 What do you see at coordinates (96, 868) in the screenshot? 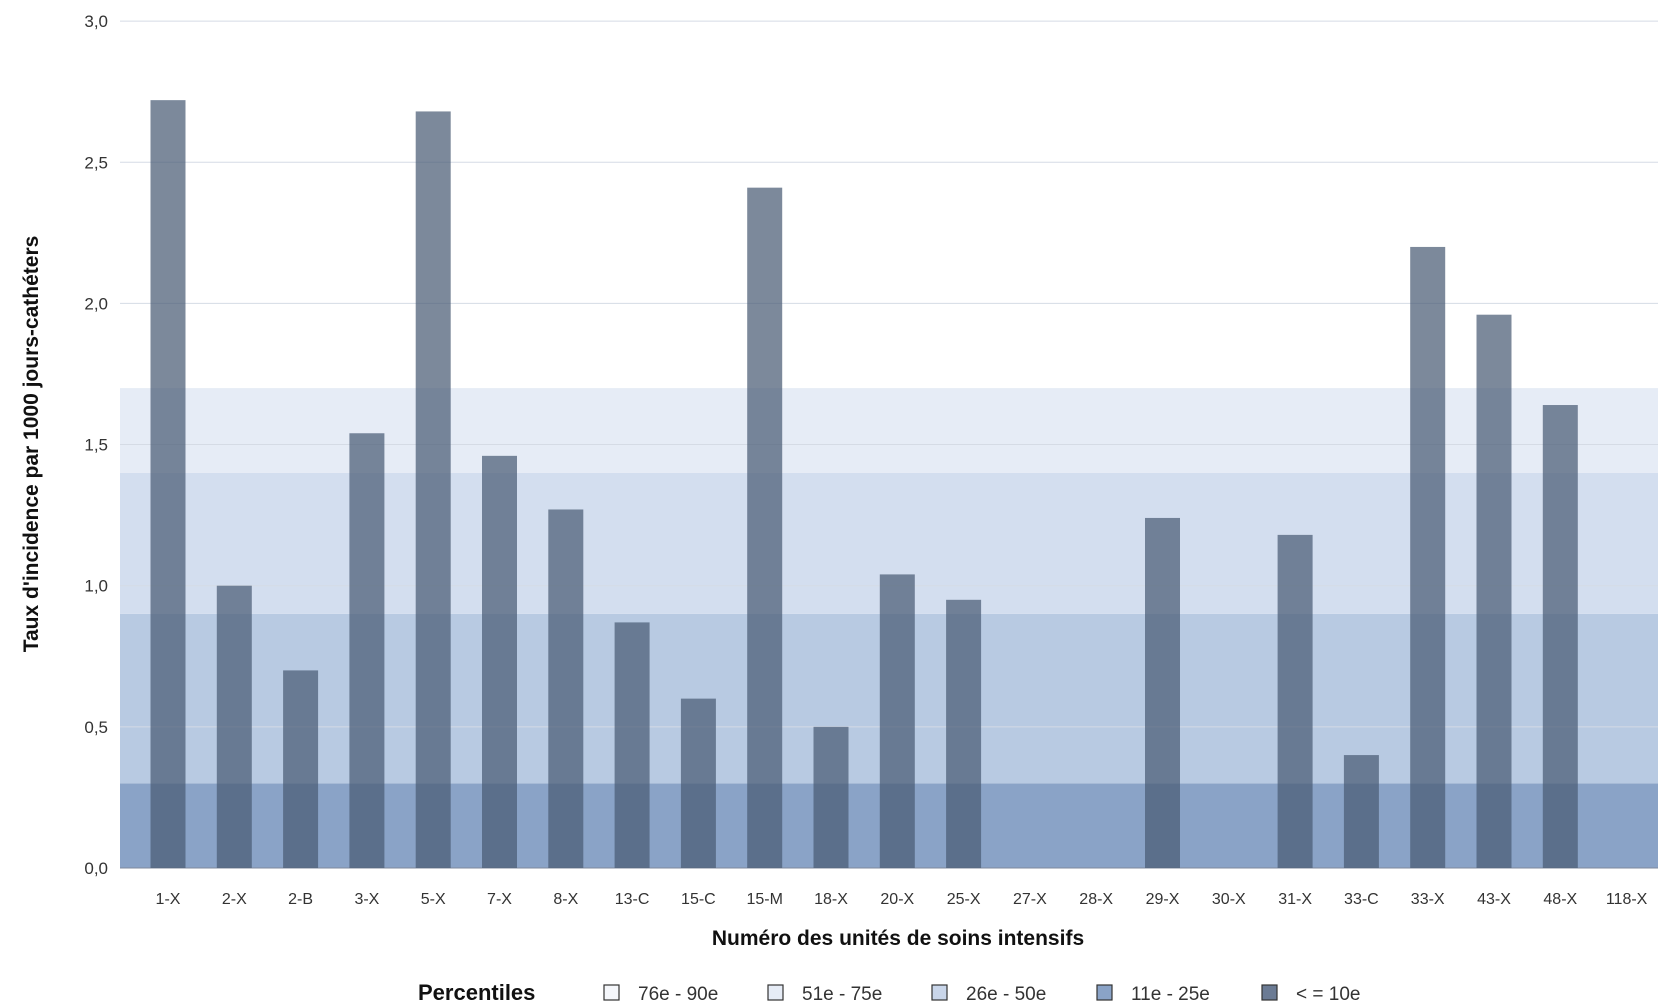
I see `y-tick-label: 0,0` at bounding box center [96, 868].